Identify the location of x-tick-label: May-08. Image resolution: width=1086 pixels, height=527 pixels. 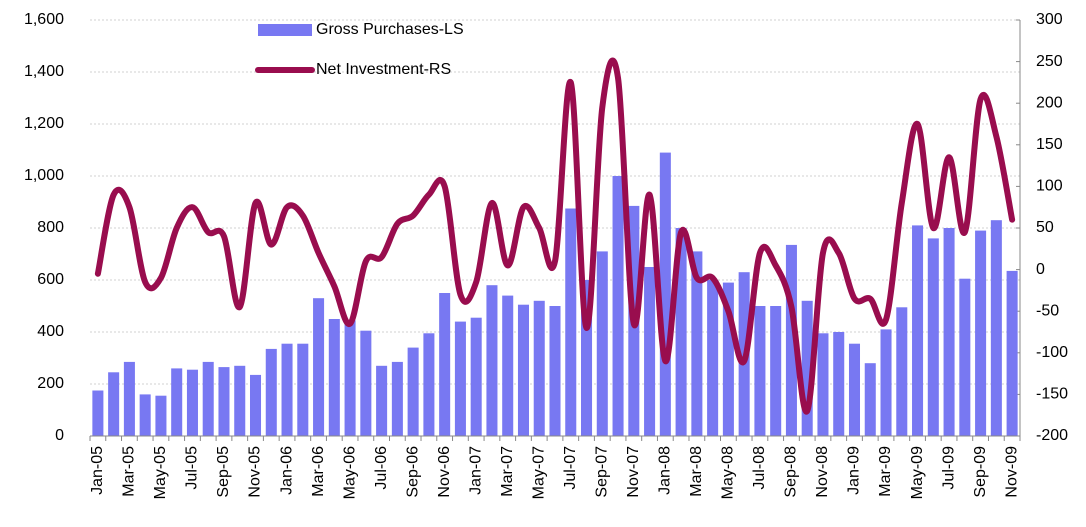
(728, 472).